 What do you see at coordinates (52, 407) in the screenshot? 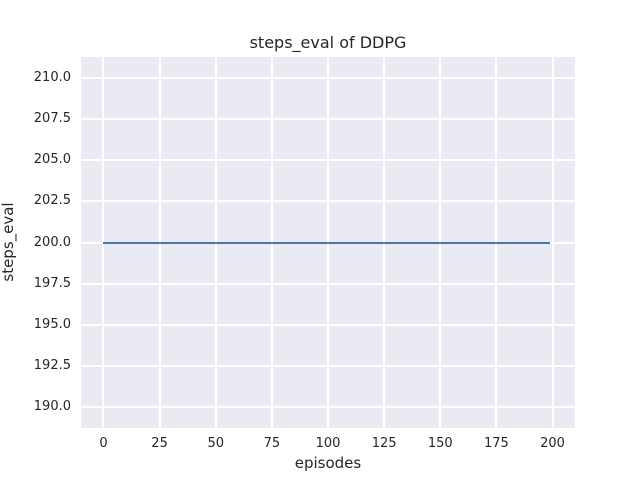
I see `y-tick-label: 190.0` at bounding box center [52, 407].